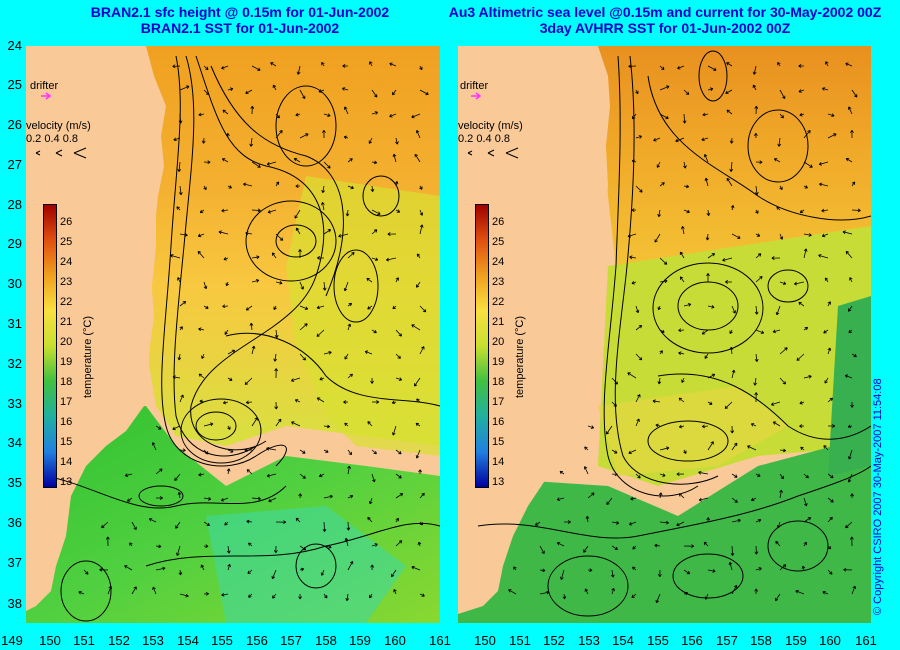 The image size is (900, 650). I want to click on colorbar-tick: 25, so click(66, 242).